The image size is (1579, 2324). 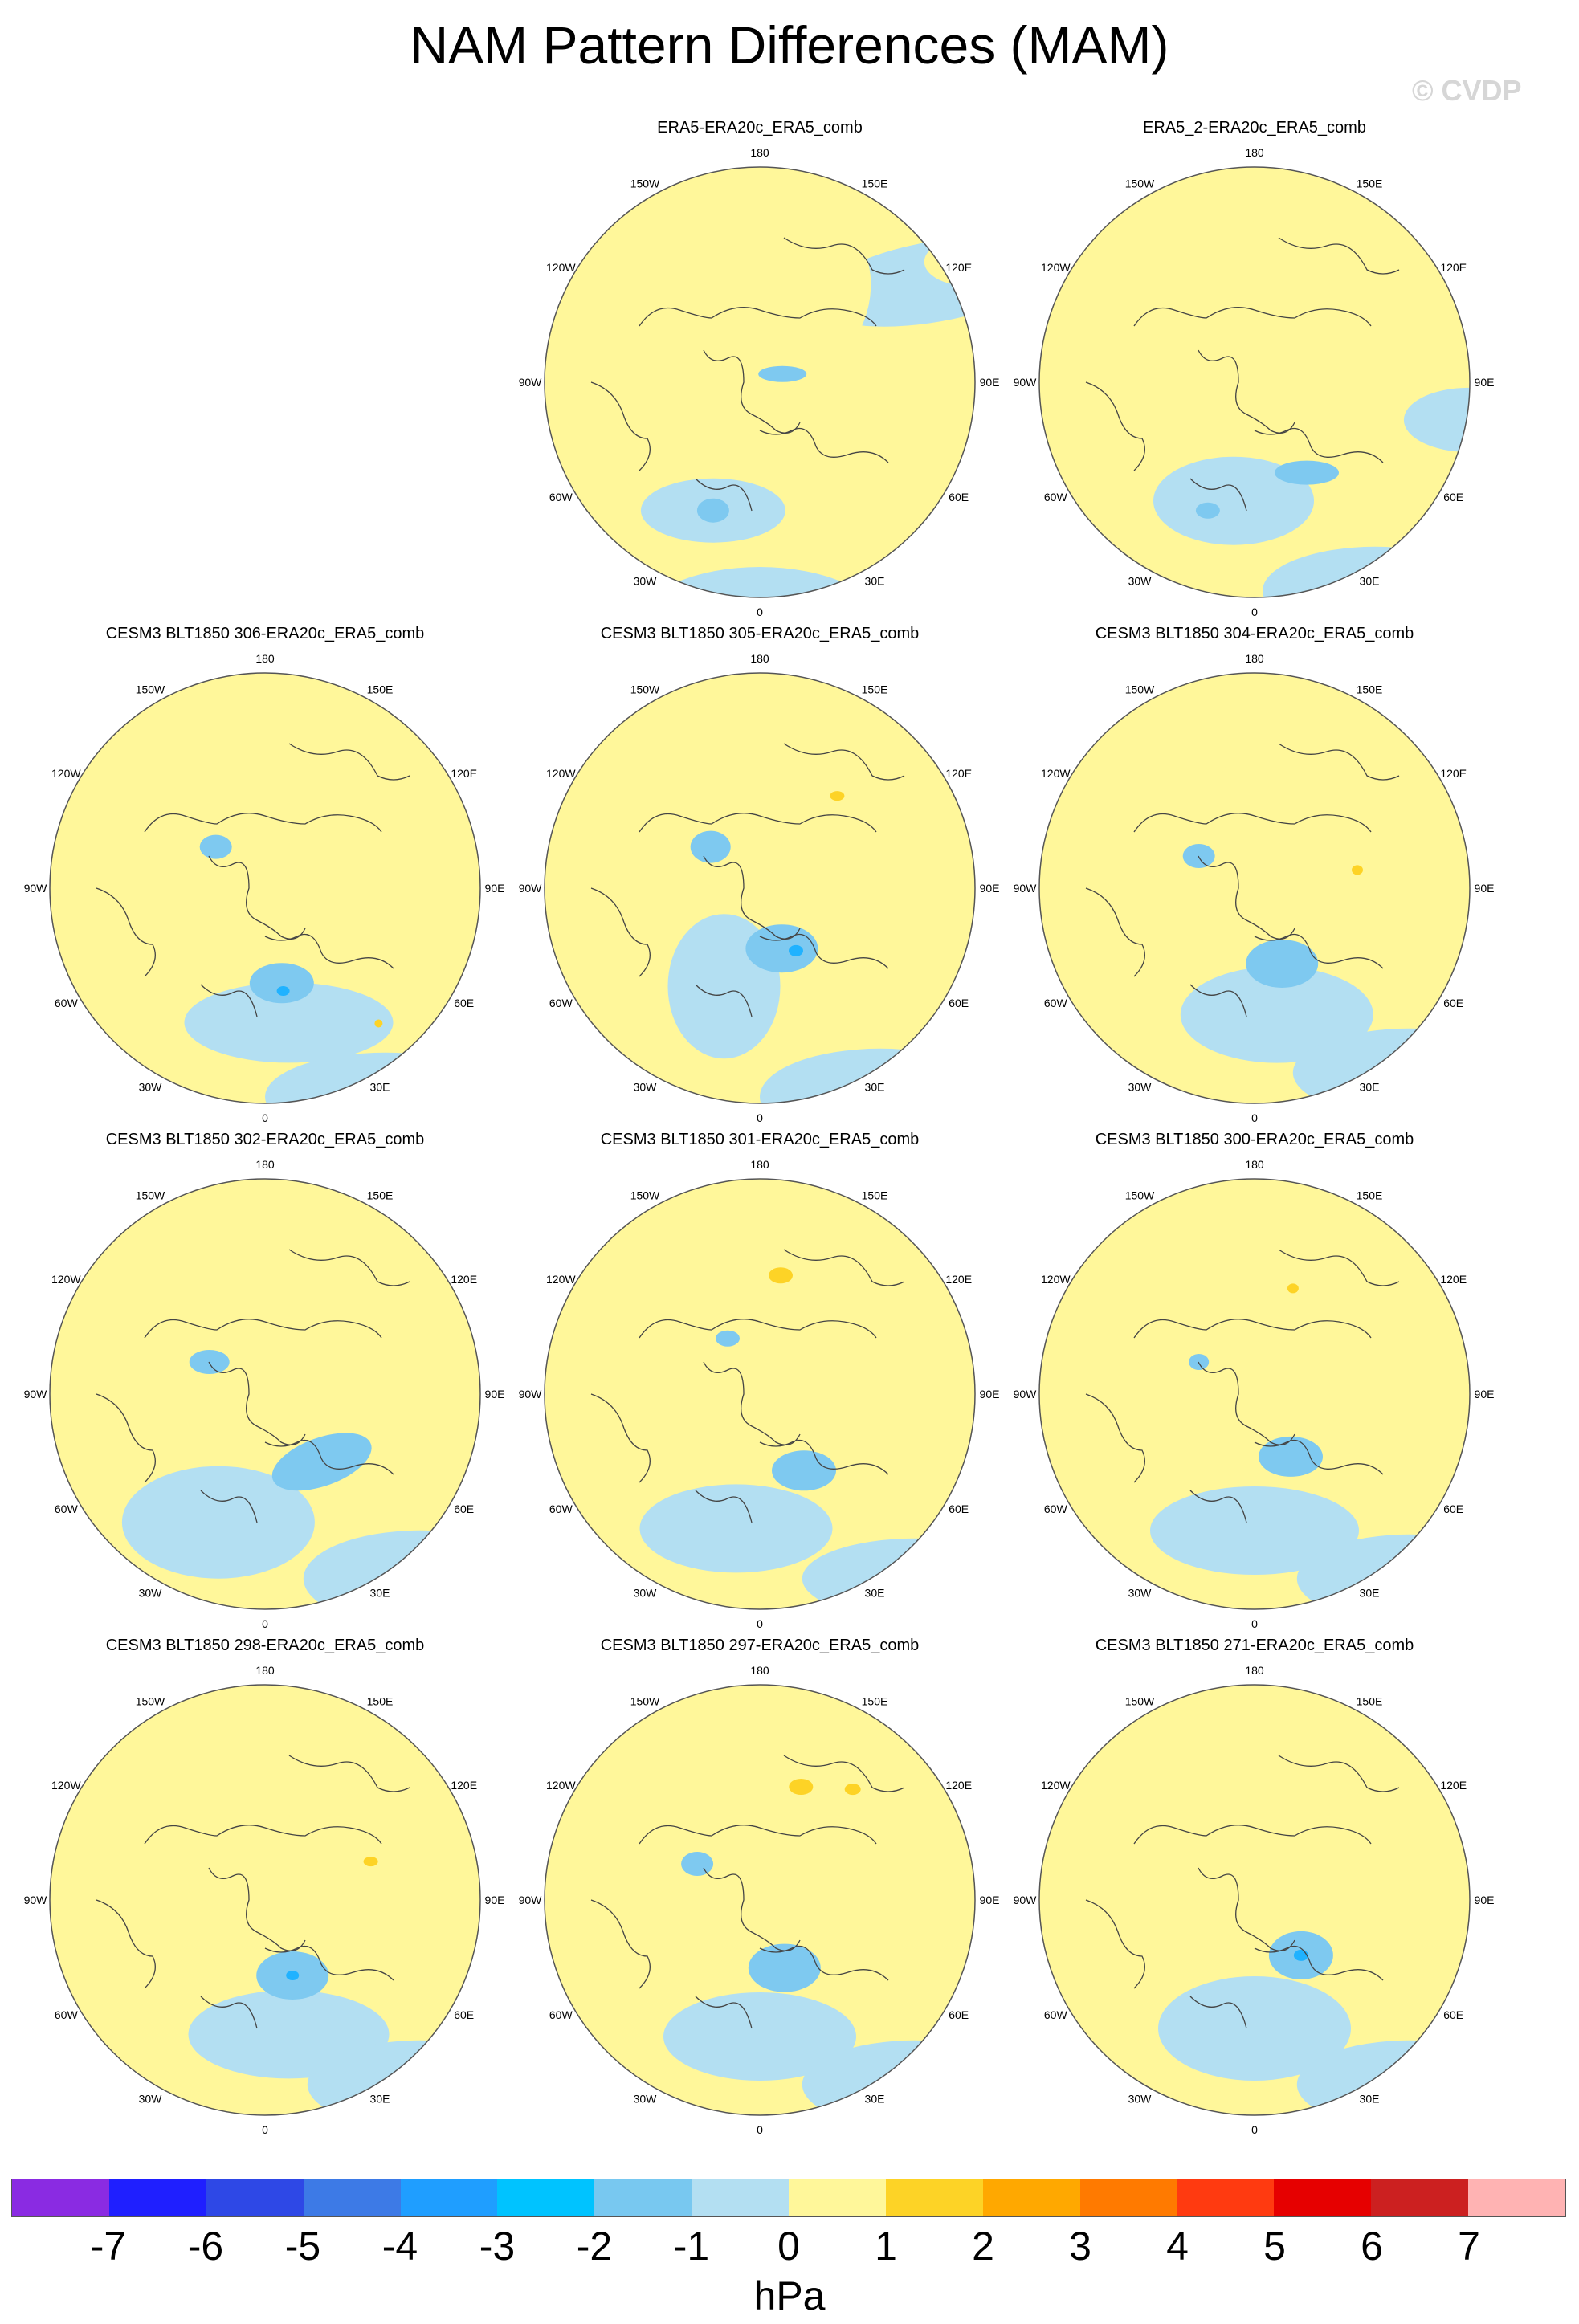 I want to click on panel-title: ERA5_2-ERA20c_ERA5_comb, so click(x=1254, y=128).